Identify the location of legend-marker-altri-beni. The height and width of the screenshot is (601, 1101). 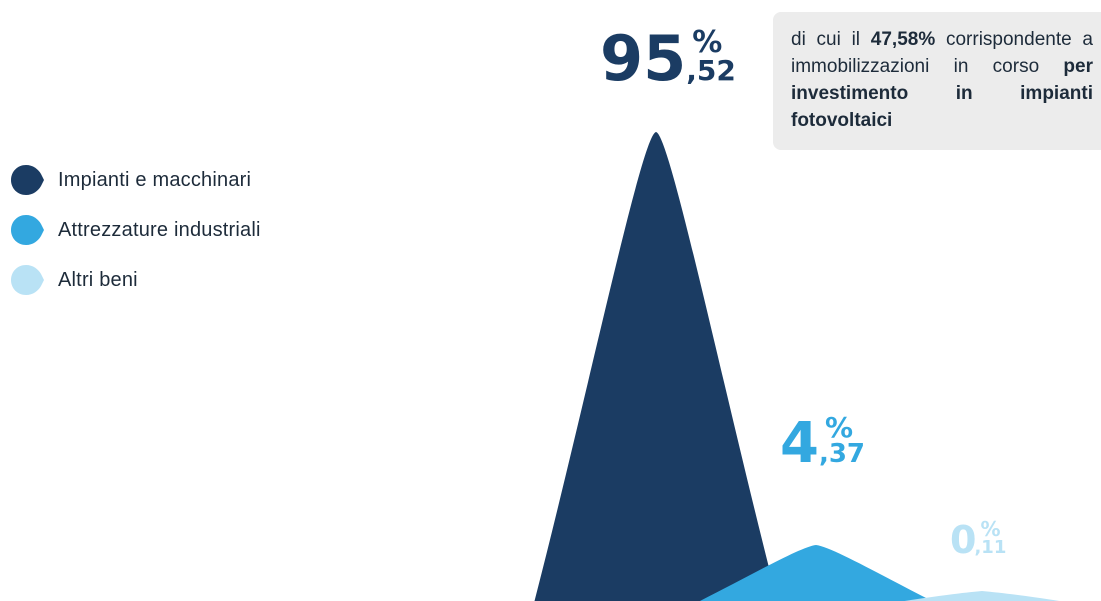
(27, 280).